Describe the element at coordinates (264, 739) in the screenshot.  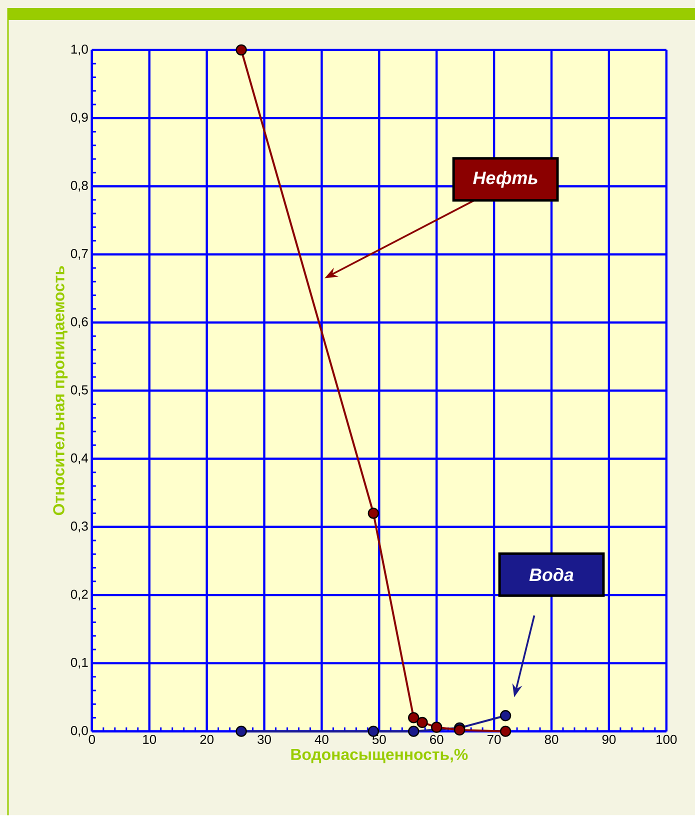
I see `x-tick-label: 30` at that location.